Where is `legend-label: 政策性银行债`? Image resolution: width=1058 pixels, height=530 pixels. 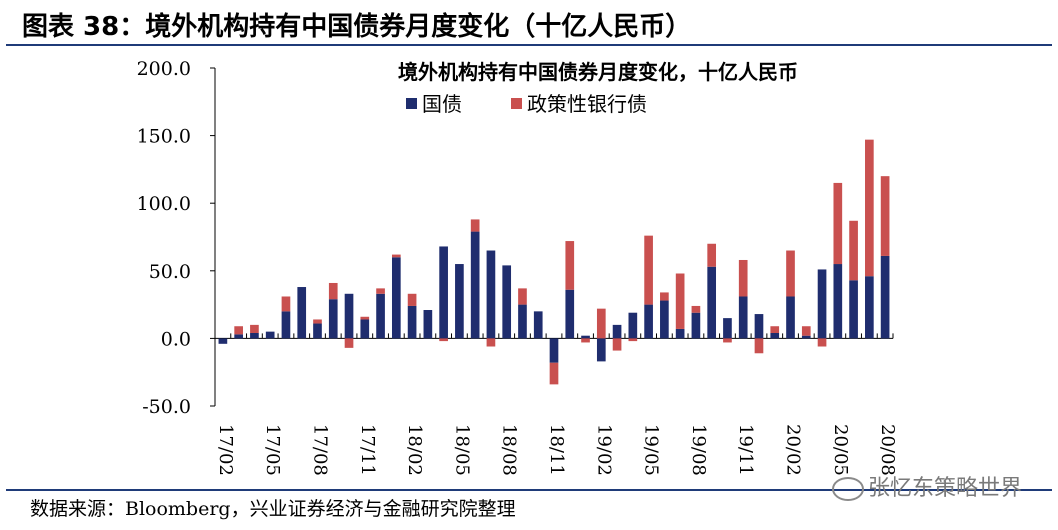
legend-label: 政策性银行债 is located at coordinates (587, 104).